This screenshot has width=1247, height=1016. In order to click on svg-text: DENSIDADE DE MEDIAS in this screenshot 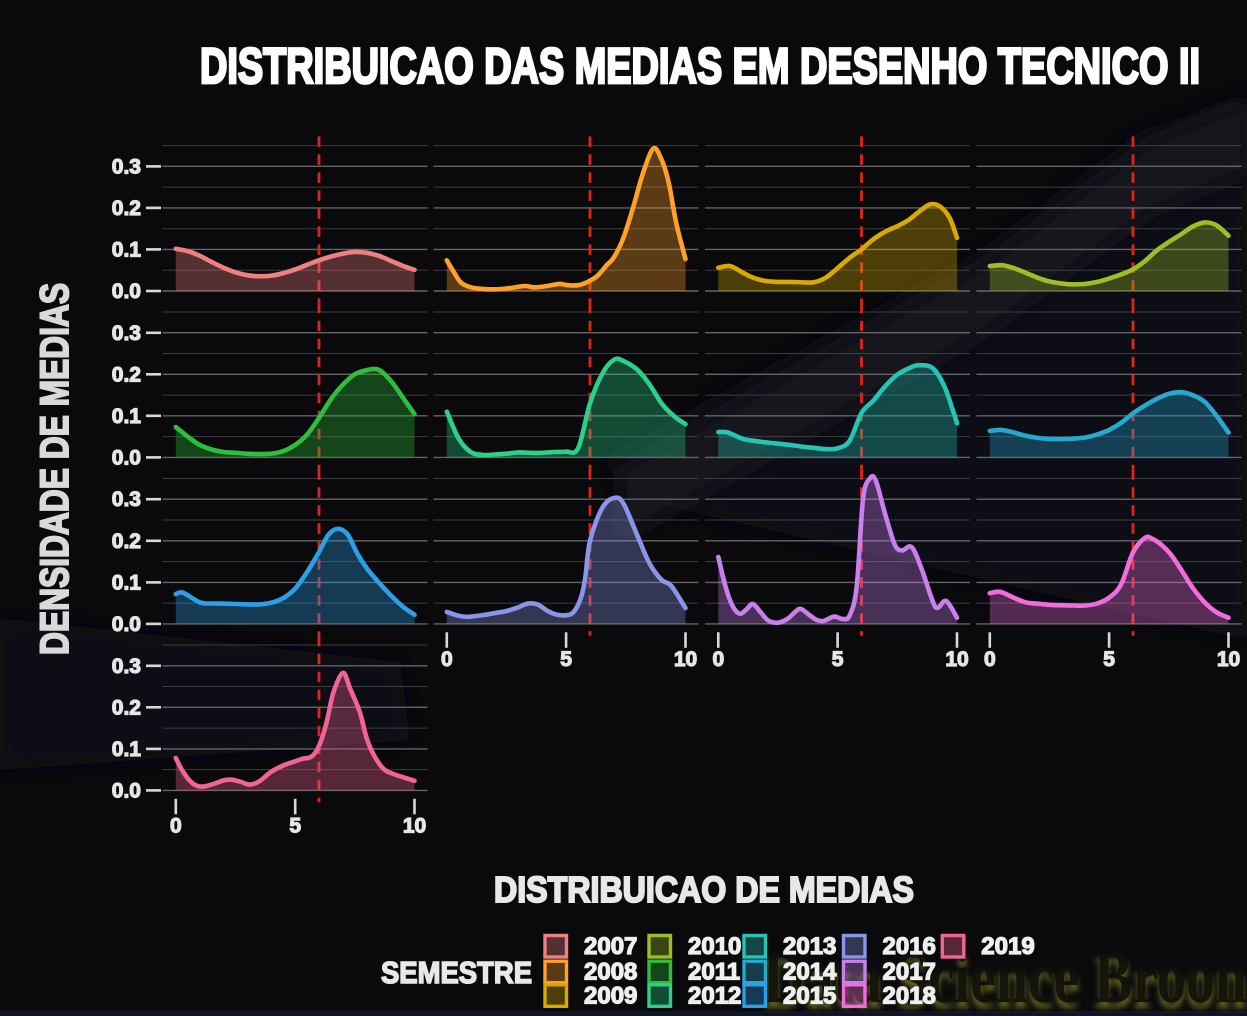, I will do `click(55, 469)`.